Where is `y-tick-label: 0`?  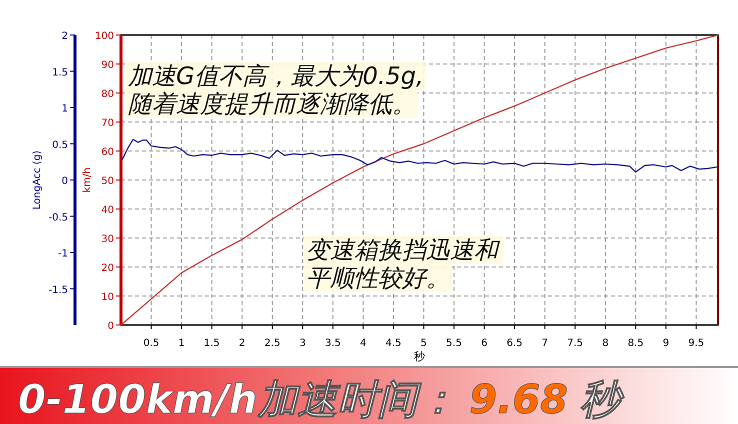 y-tick-label: 0 is located at coordinates (111, 326).